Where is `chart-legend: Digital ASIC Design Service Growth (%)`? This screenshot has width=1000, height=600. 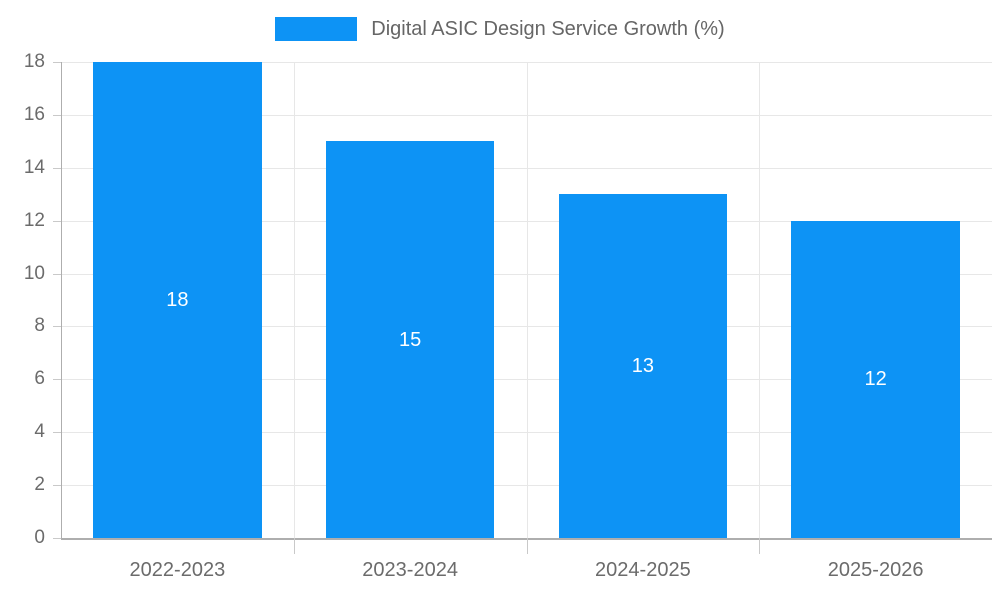 chart-legend: Digital ASIC Design Service Growth (%) is located at coordinates (500, 29).